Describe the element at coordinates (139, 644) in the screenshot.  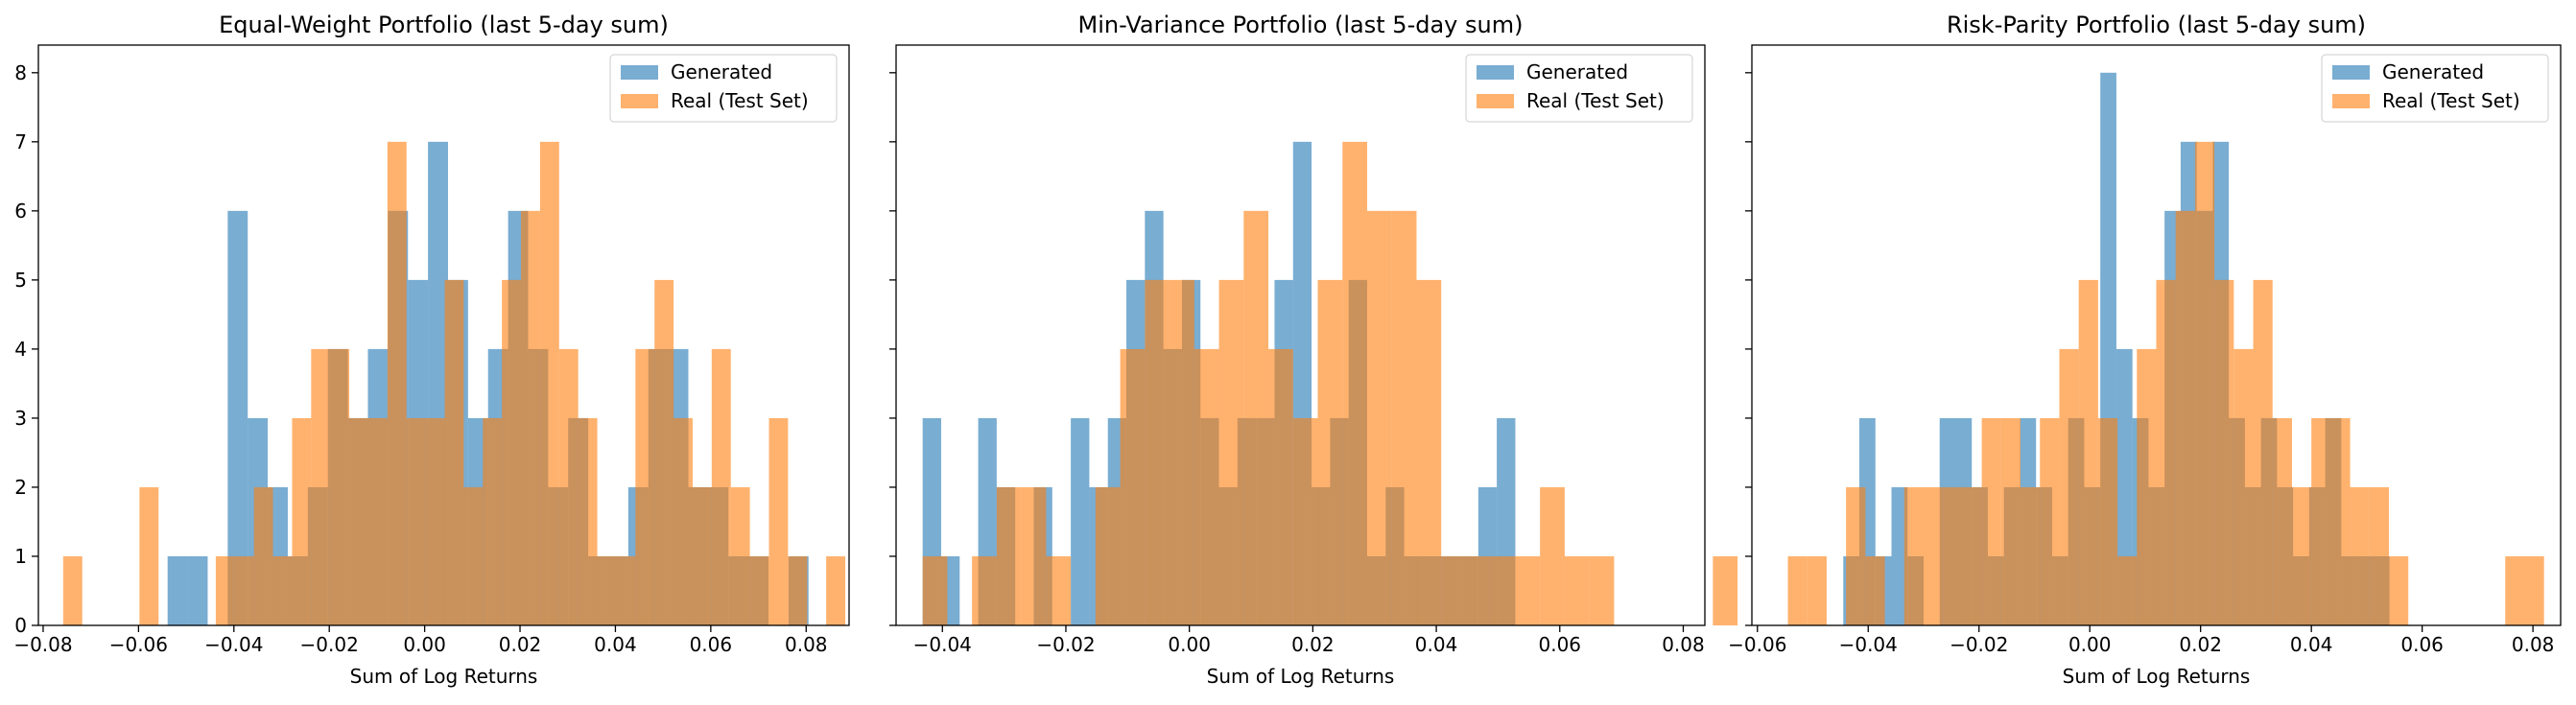
I see `x-tick-label: −0.06` at that location.